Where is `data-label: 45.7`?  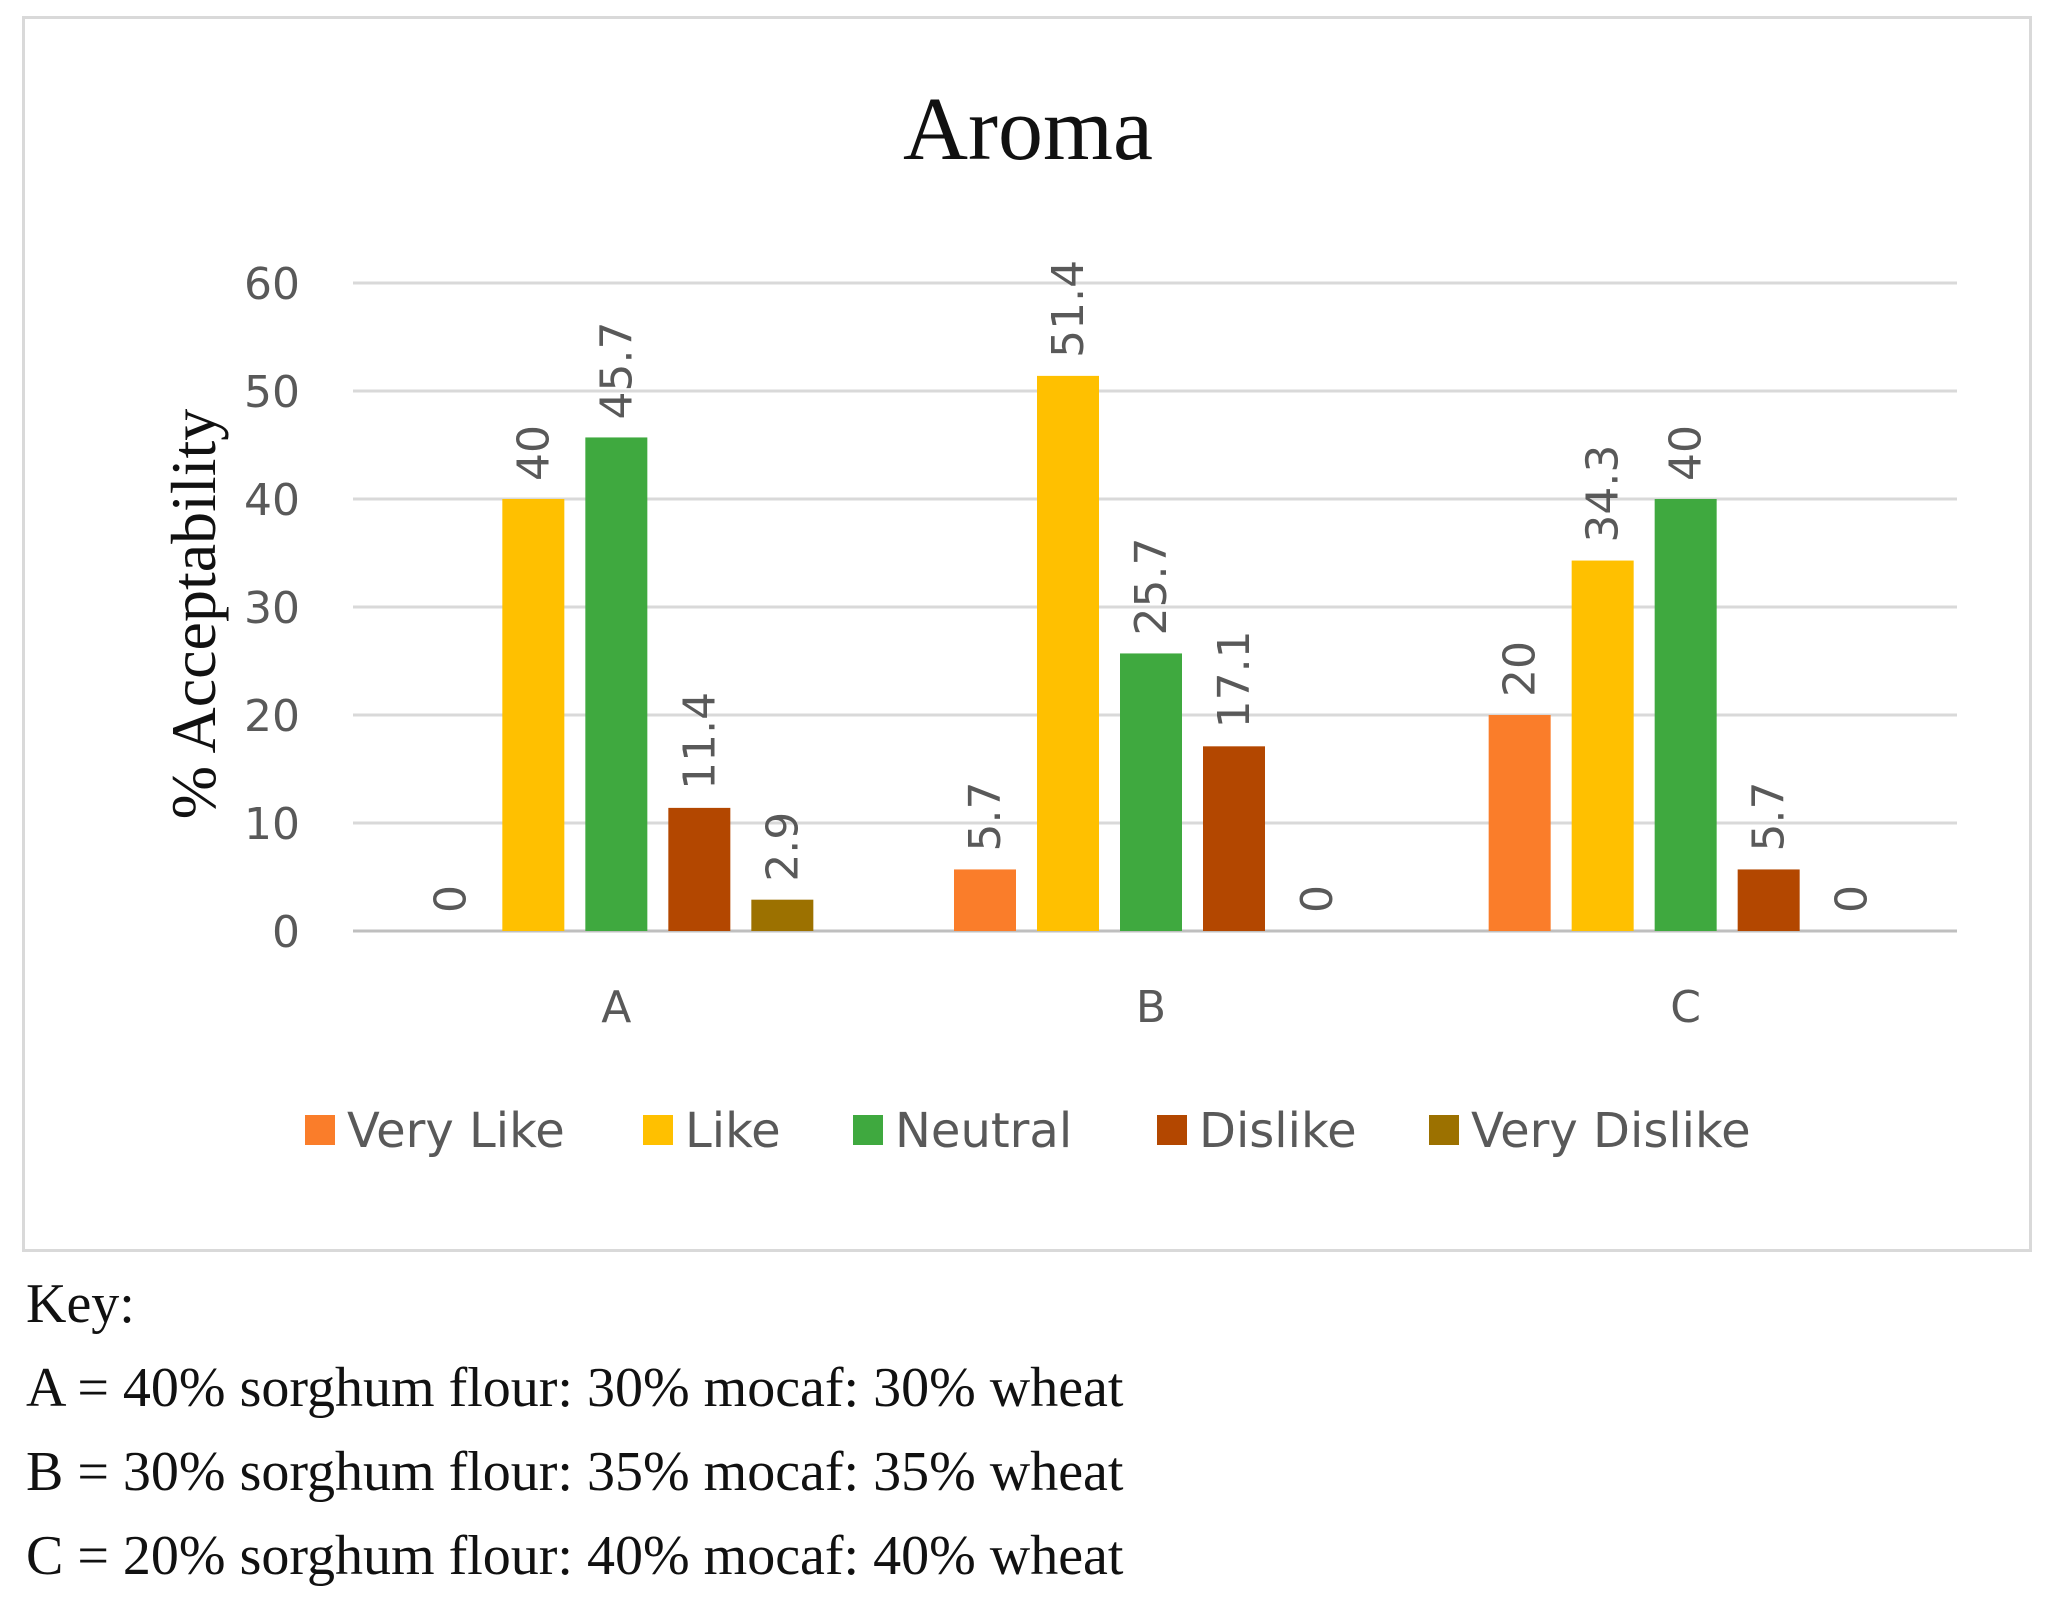
data-label: 45.7 is located at coordinates (616, 370).